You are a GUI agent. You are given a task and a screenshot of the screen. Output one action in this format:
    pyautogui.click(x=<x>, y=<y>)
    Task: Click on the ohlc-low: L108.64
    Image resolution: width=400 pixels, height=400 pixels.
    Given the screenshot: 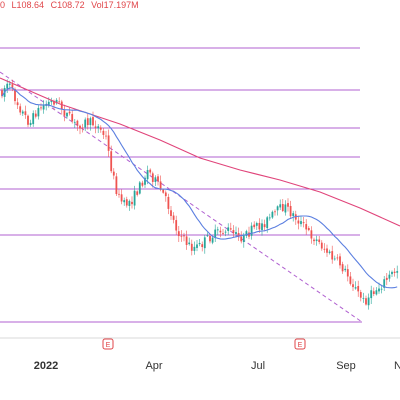 What is the action you would take?
    pyautogui.click(x=28, y=5)
    